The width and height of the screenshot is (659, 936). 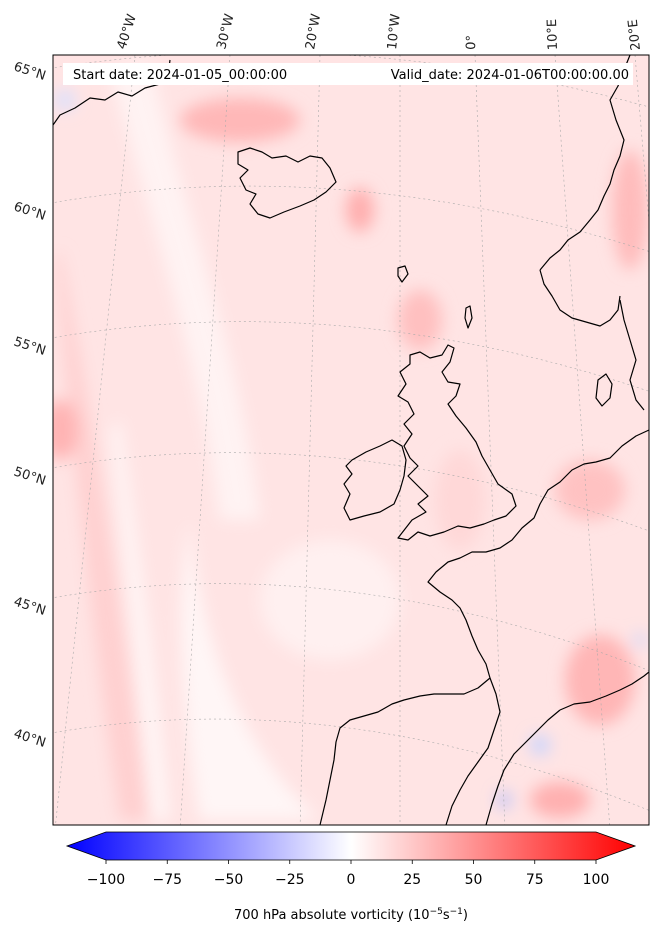 What do you see at coordinates (30, 72) in the screenshot?
I see `lat-label-65: 65°N` at bounding box center [30, 72].